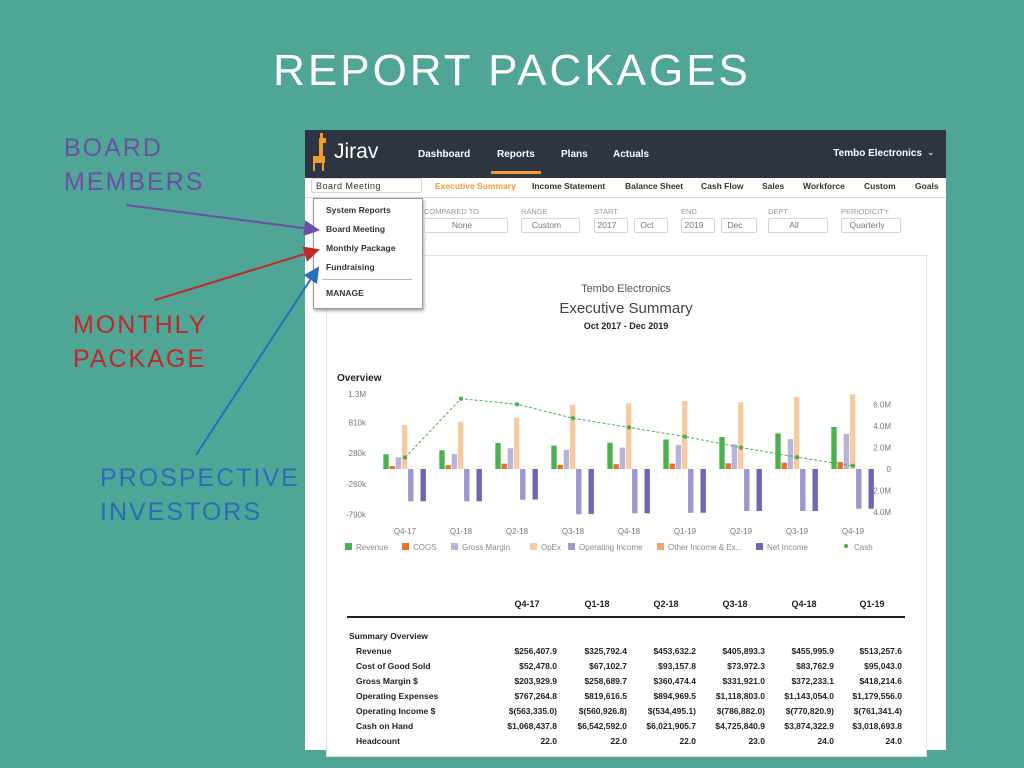  What do you see at coordinates (877, 153) in the screenshot?
I see `company-menu: Tembo Electronics` at bounding box center [877, 153].